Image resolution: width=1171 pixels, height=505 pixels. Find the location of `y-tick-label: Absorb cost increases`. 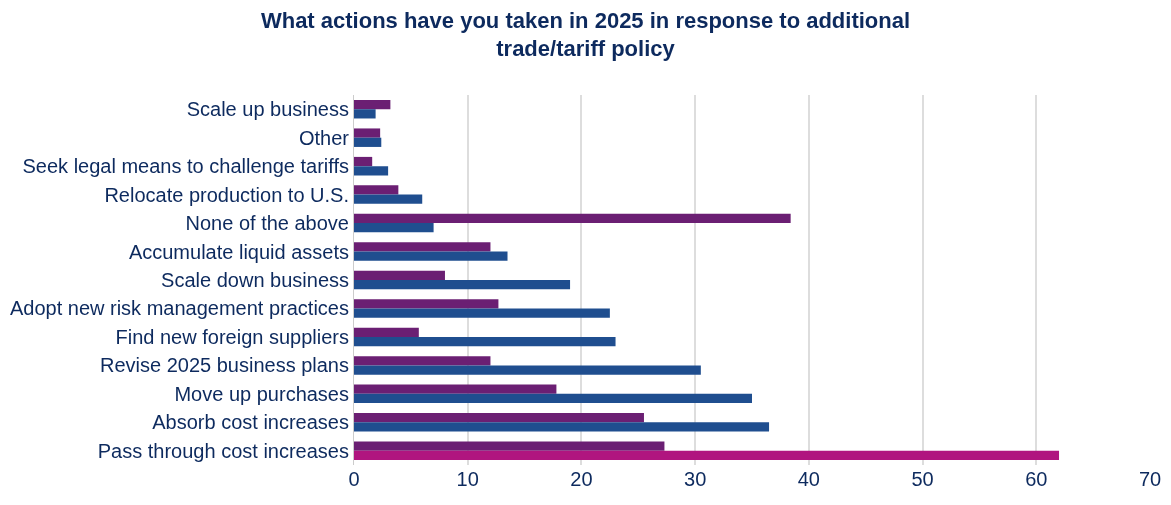

y-tick-label: Absorb cost increases is located at coordinates (250, 422).